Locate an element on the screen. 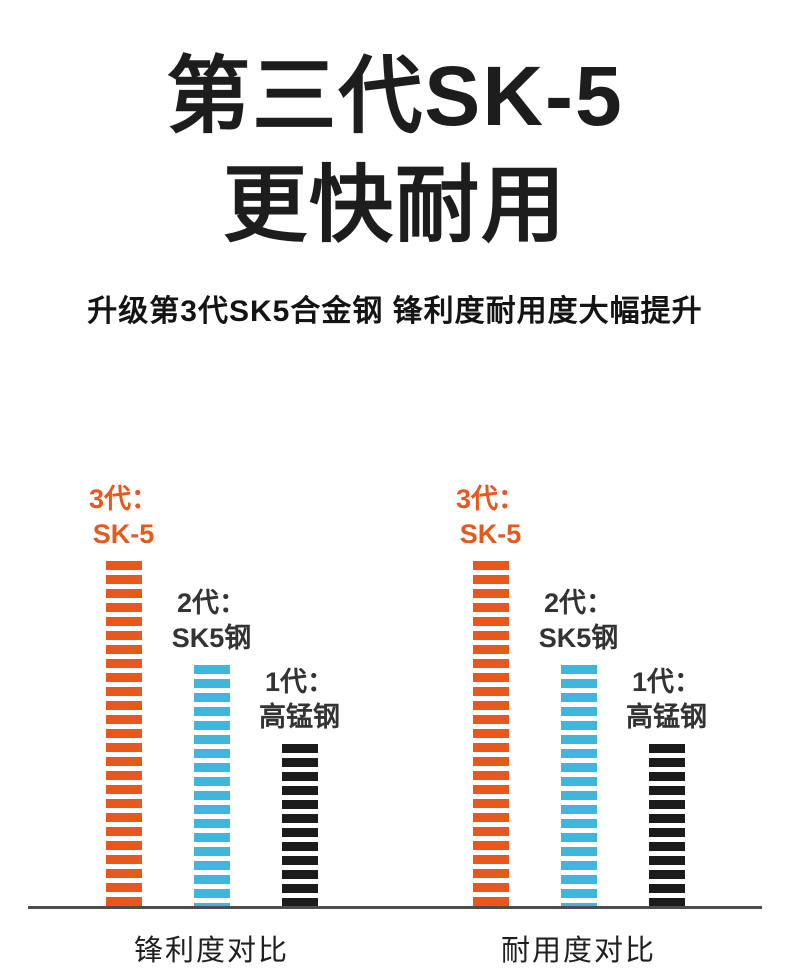 Image resolution: width=790 pixels, height=974 pixels. page-title-line2: 更快耐用 is located at coordinates (394, 205).